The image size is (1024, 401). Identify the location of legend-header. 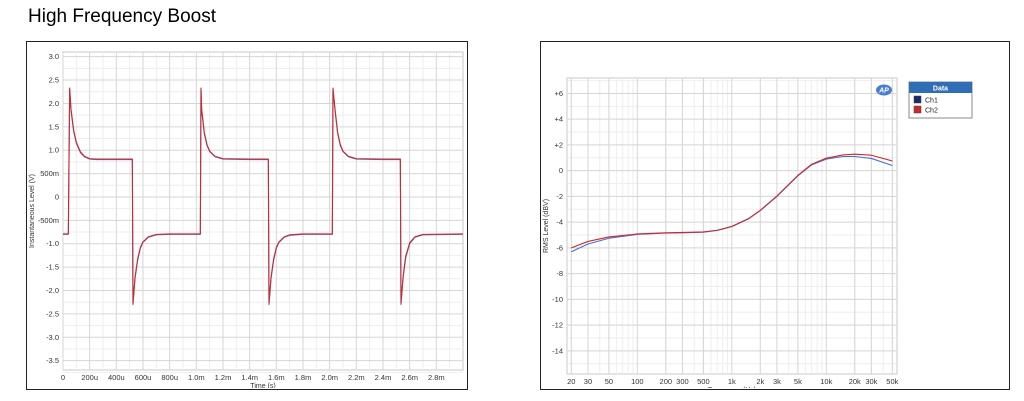
(940, 87).